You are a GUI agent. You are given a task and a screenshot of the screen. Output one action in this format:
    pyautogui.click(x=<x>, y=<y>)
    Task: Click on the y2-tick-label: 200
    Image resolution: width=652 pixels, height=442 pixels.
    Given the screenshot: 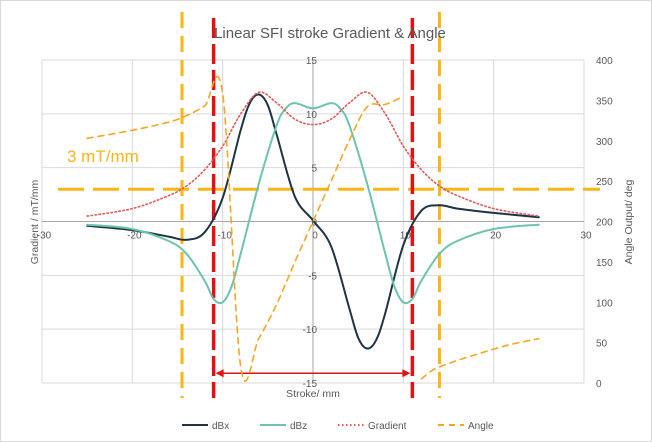 What is the action you would take?
    pyautogui.click(x=604, y=223)
    